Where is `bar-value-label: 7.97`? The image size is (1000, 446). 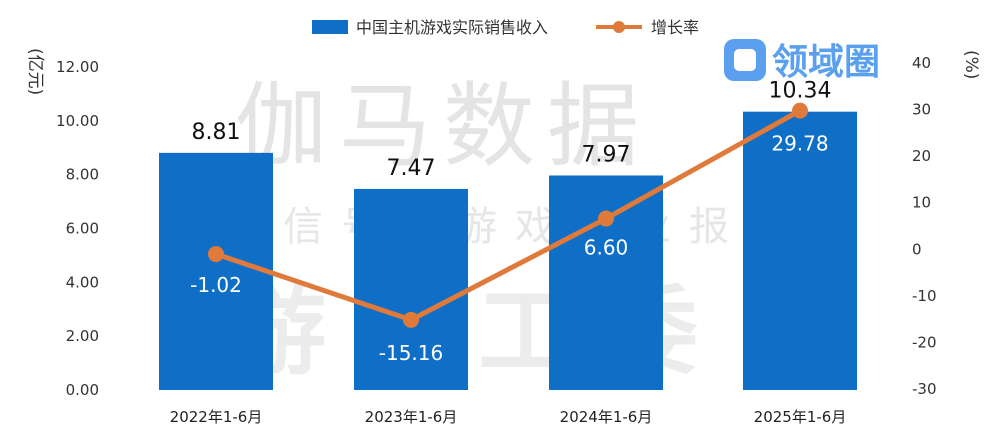
bar-value-label: 7.97 is located at coordinates (606, 154).